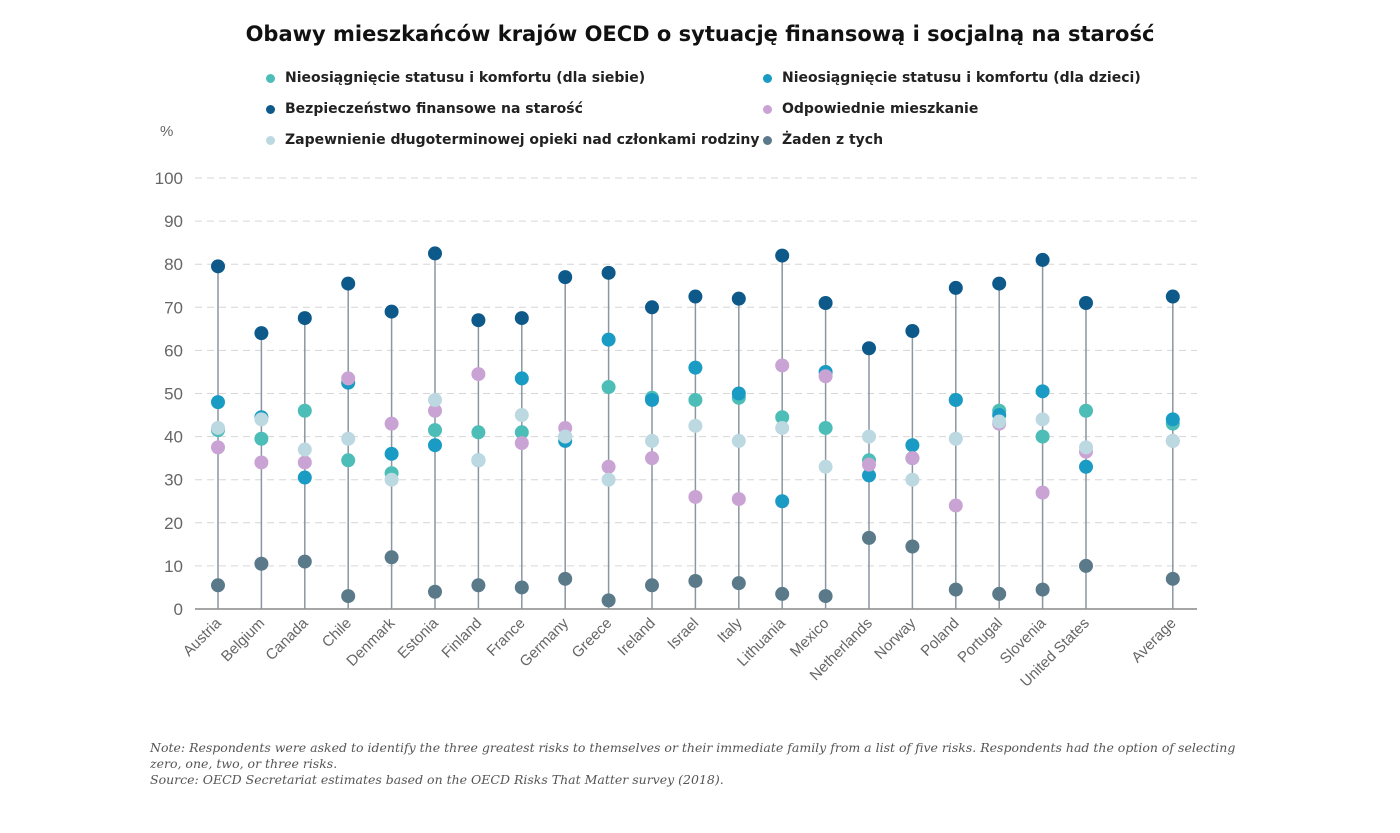 The image size is (1400, 833). Describe the element at coordinates (173, 523) in the screenshot. I see `y-tick-label: 20` at that location.